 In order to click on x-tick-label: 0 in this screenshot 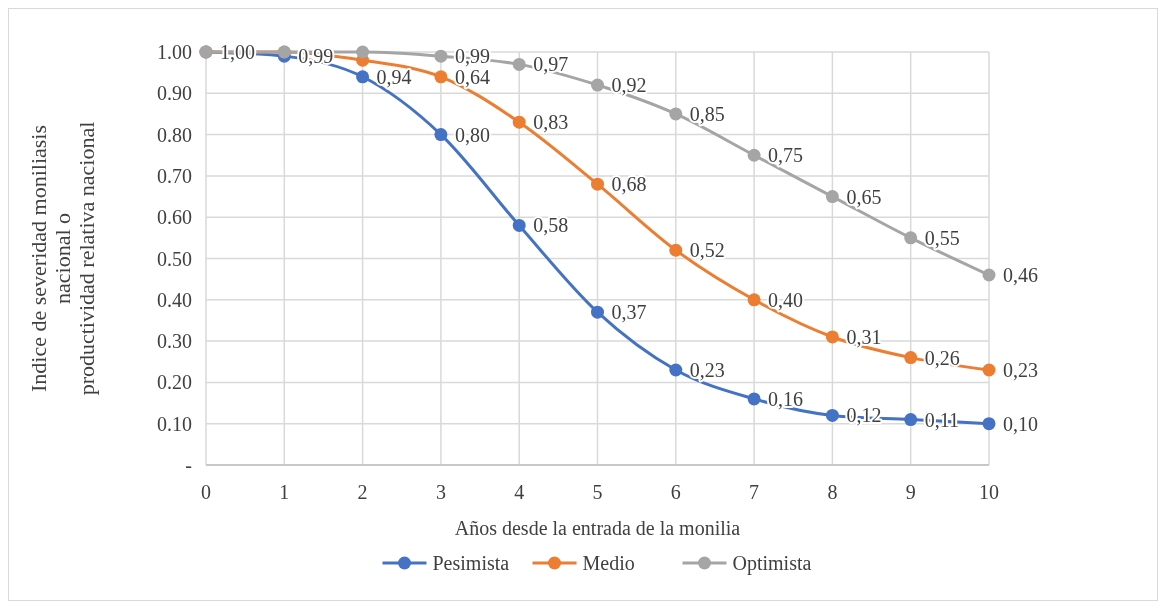, I will do `click(206, 492)`.